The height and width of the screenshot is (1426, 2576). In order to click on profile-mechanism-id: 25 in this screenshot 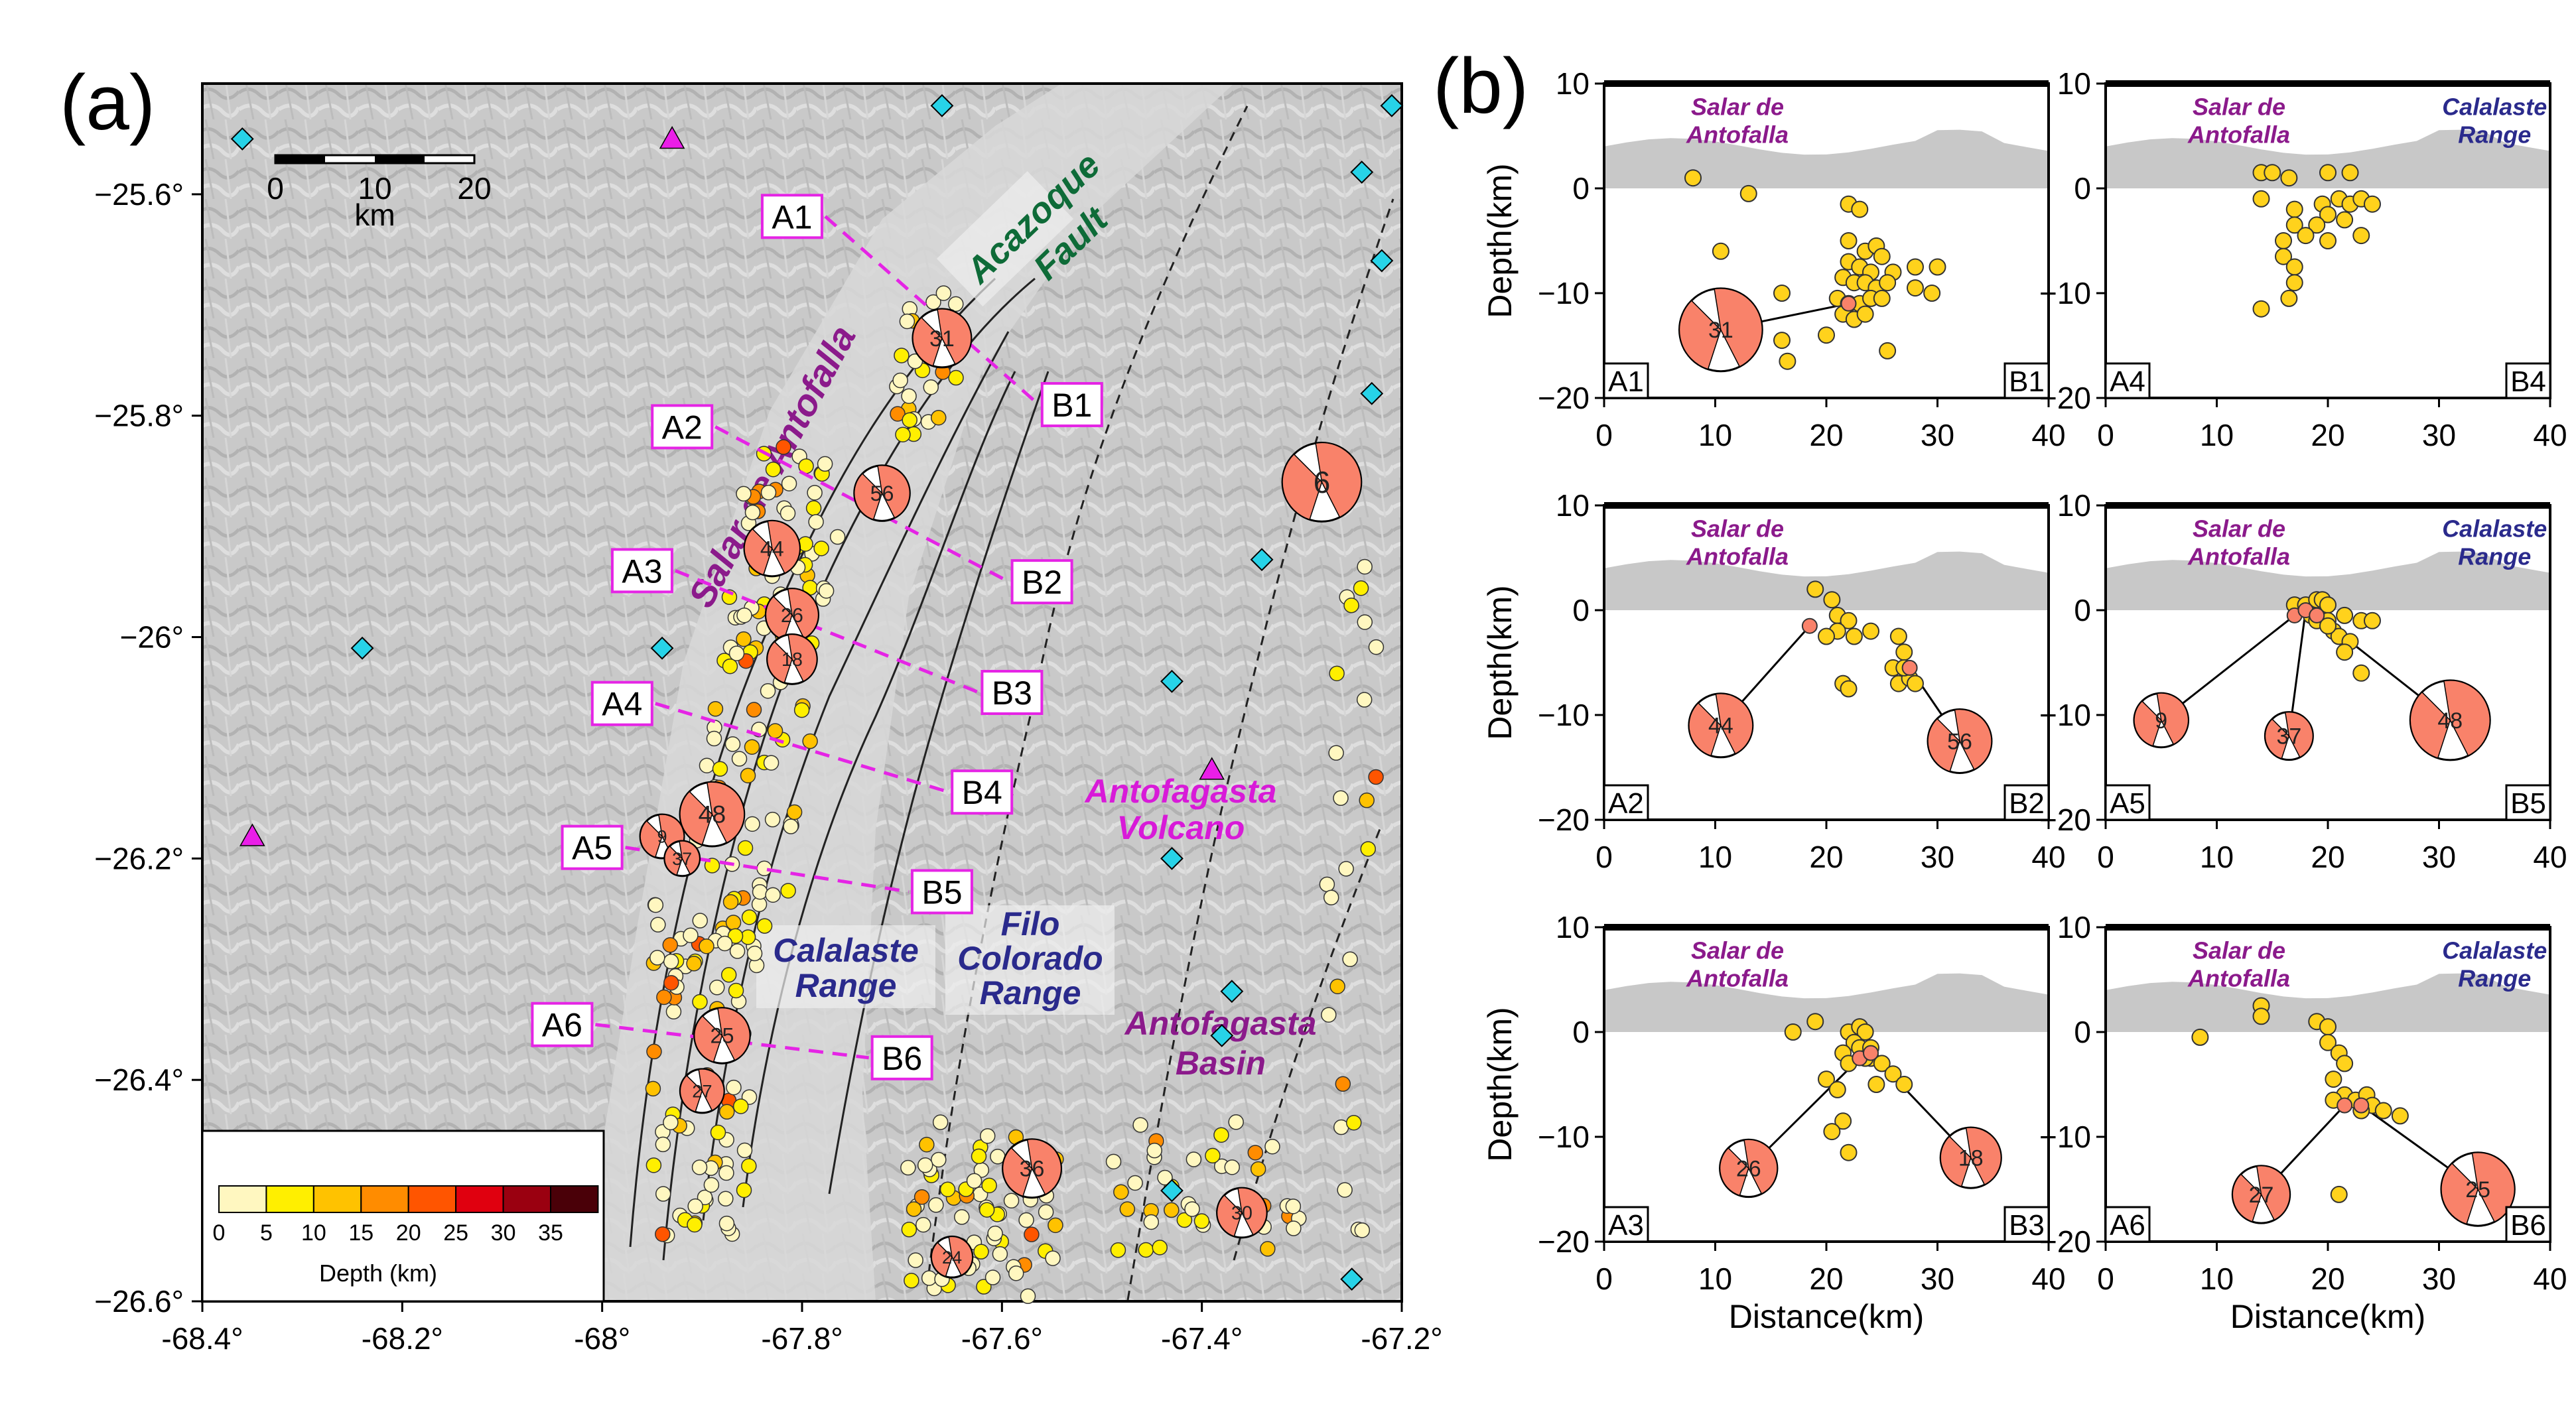, I will do `click(2477, 1190)`.